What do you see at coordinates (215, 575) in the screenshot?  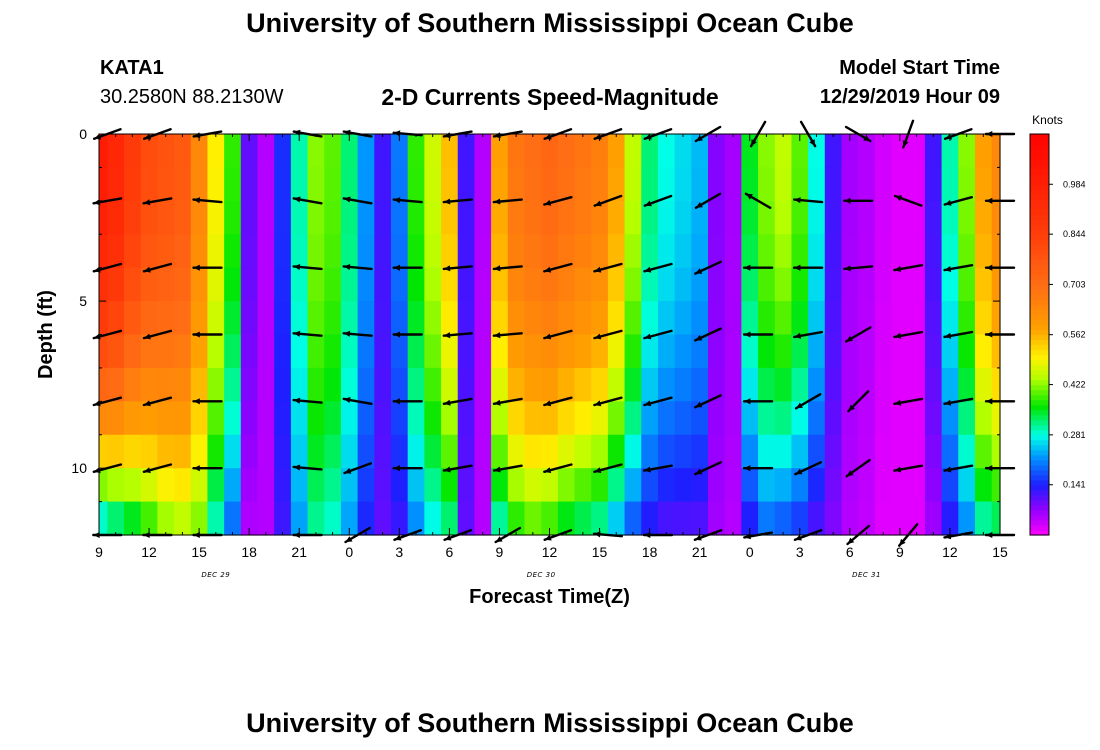 I see `date-label: DEC 29` at bounding box center [215, 575].